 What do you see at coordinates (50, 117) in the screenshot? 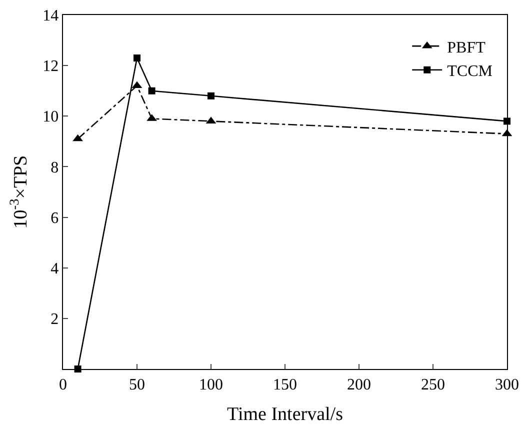
I see `y-tick-label: 10` at bounding box center [50, 117].